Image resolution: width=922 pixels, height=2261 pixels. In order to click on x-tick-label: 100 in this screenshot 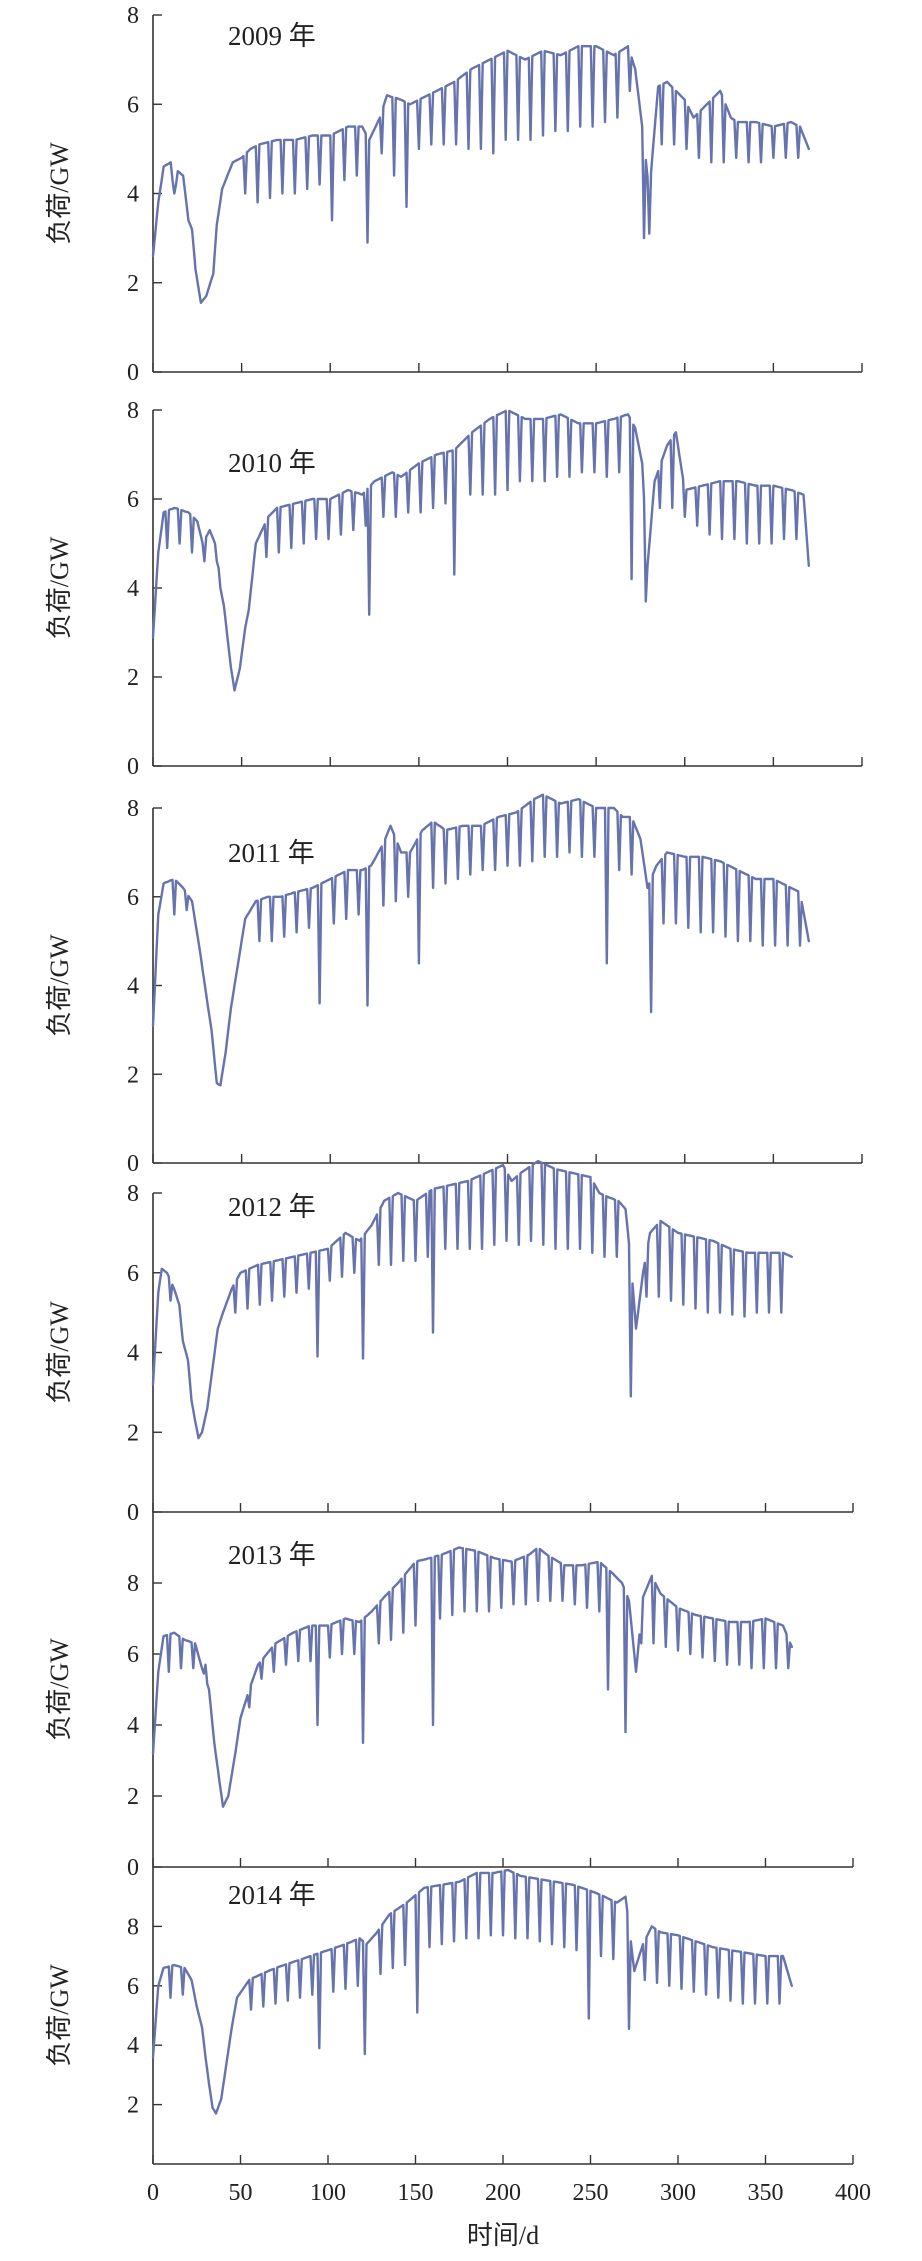, I will do `click(328, 2193)`.